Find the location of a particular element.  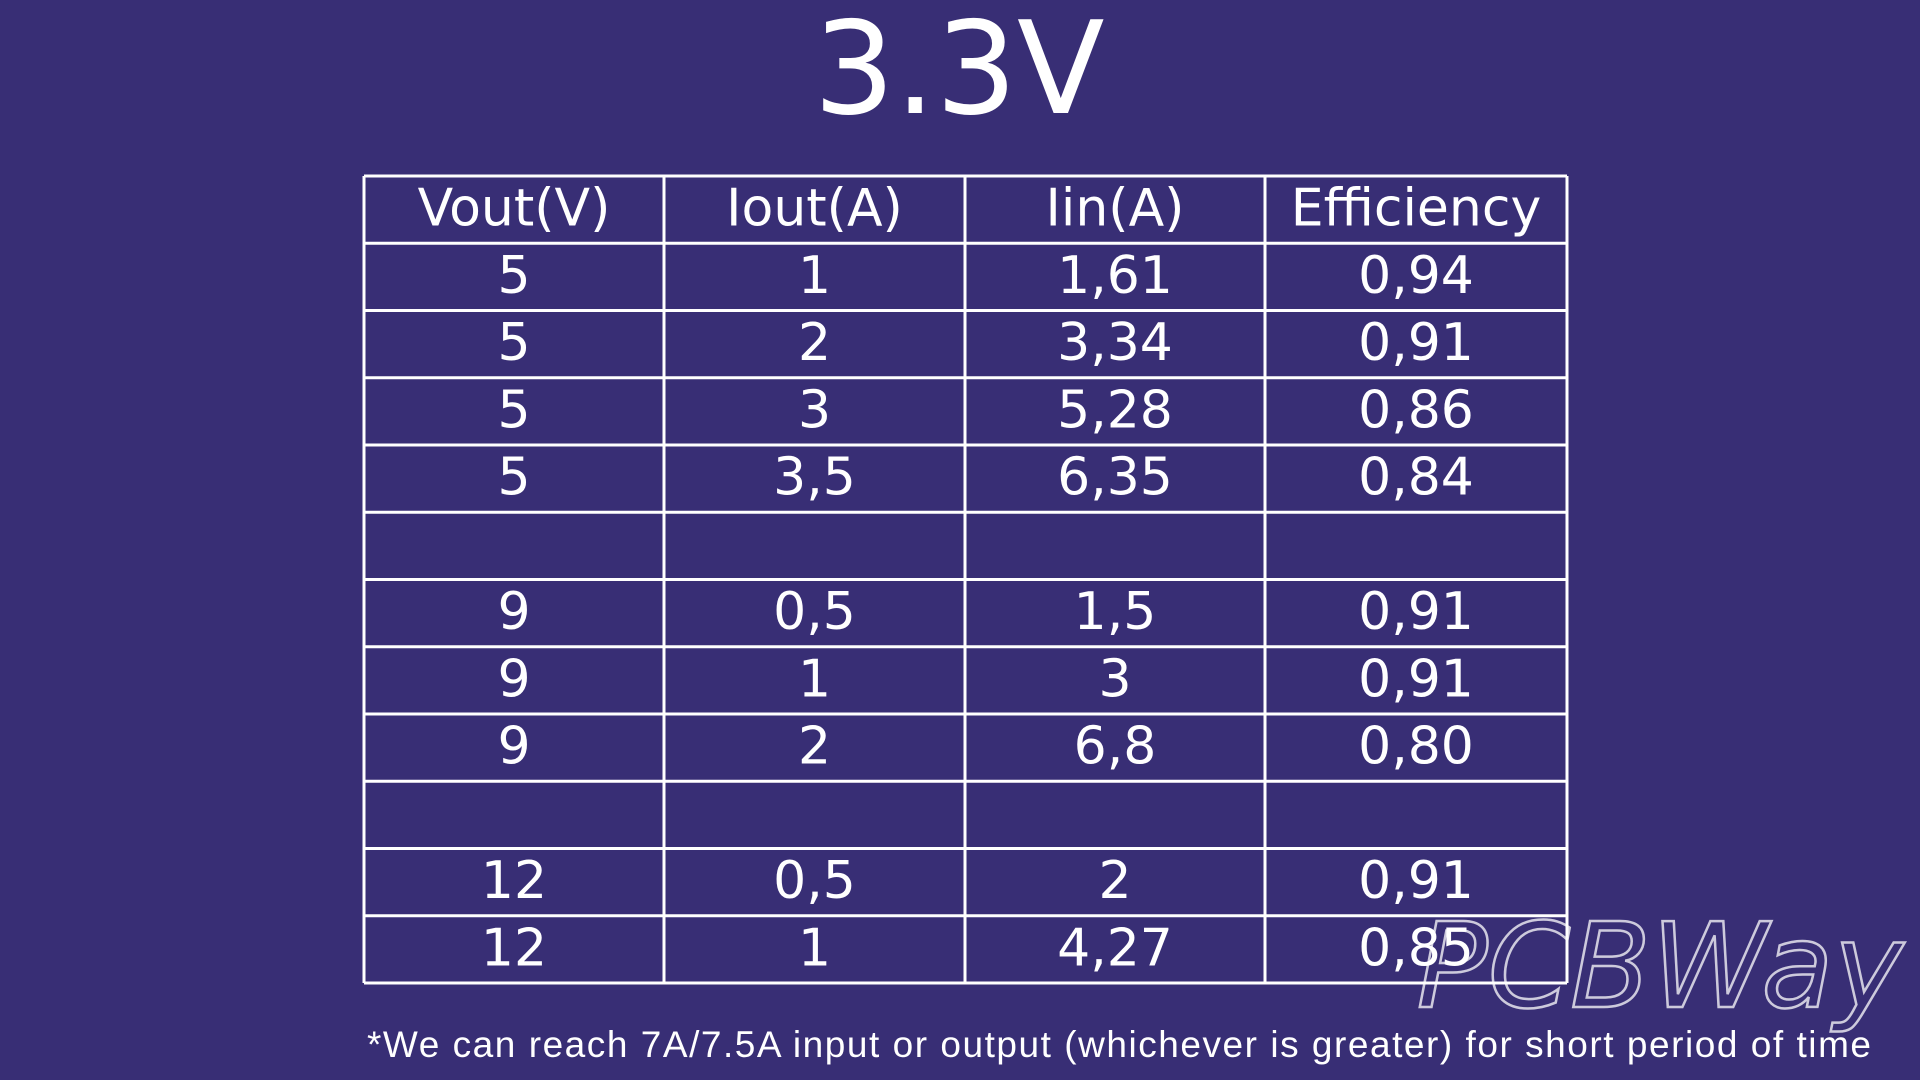

table-cell: 1,5 is located at coordinates (1115, 612).